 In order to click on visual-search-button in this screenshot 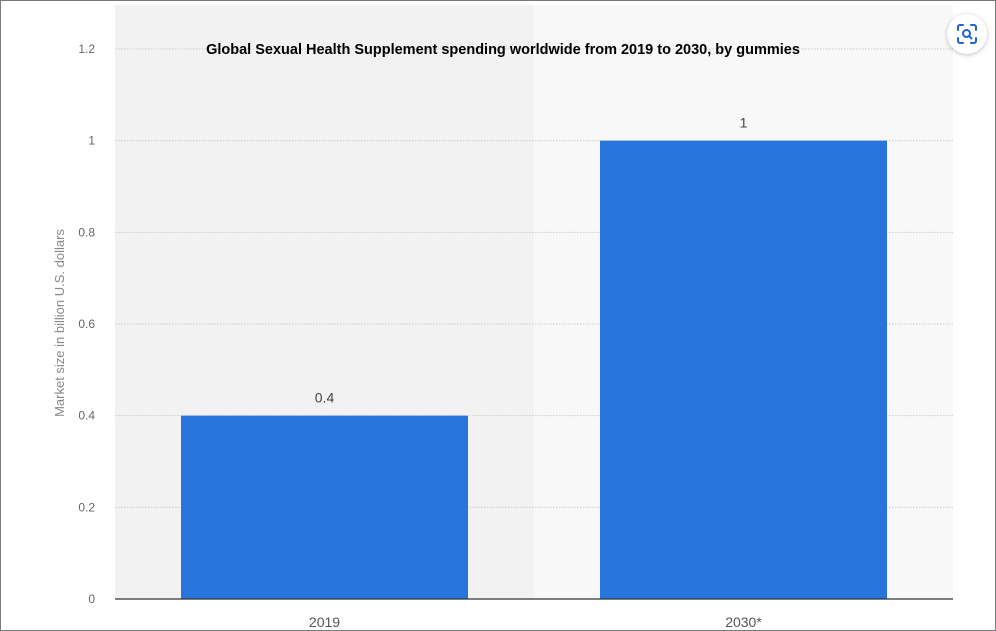, I will do `click(967, 34)`.